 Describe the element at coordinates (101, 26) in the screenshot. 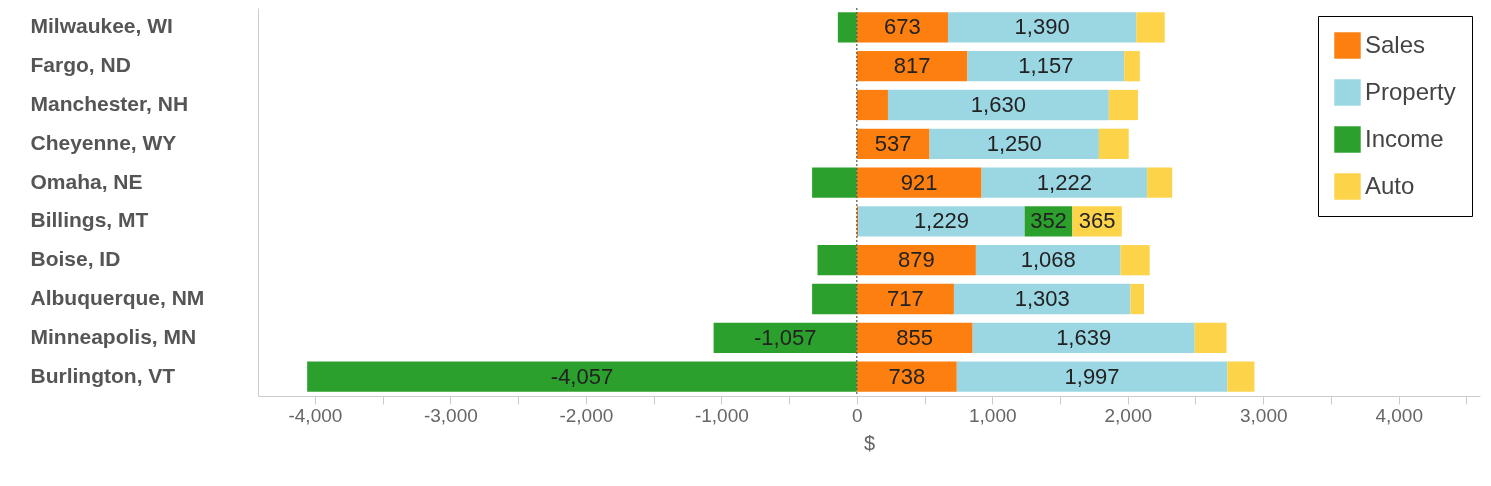

I see `y-tick-label: Milwaukee, WI` at that location.